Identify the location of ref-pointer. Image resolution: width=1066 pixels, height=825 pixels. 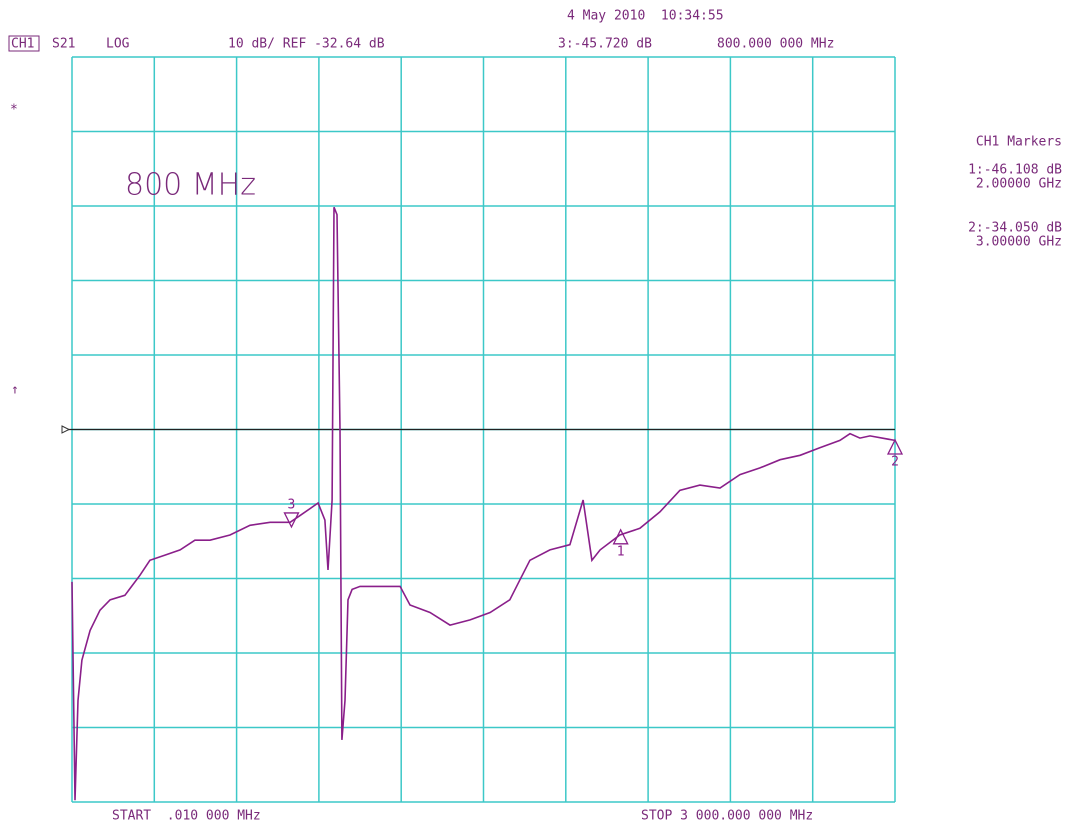
(66, 429).